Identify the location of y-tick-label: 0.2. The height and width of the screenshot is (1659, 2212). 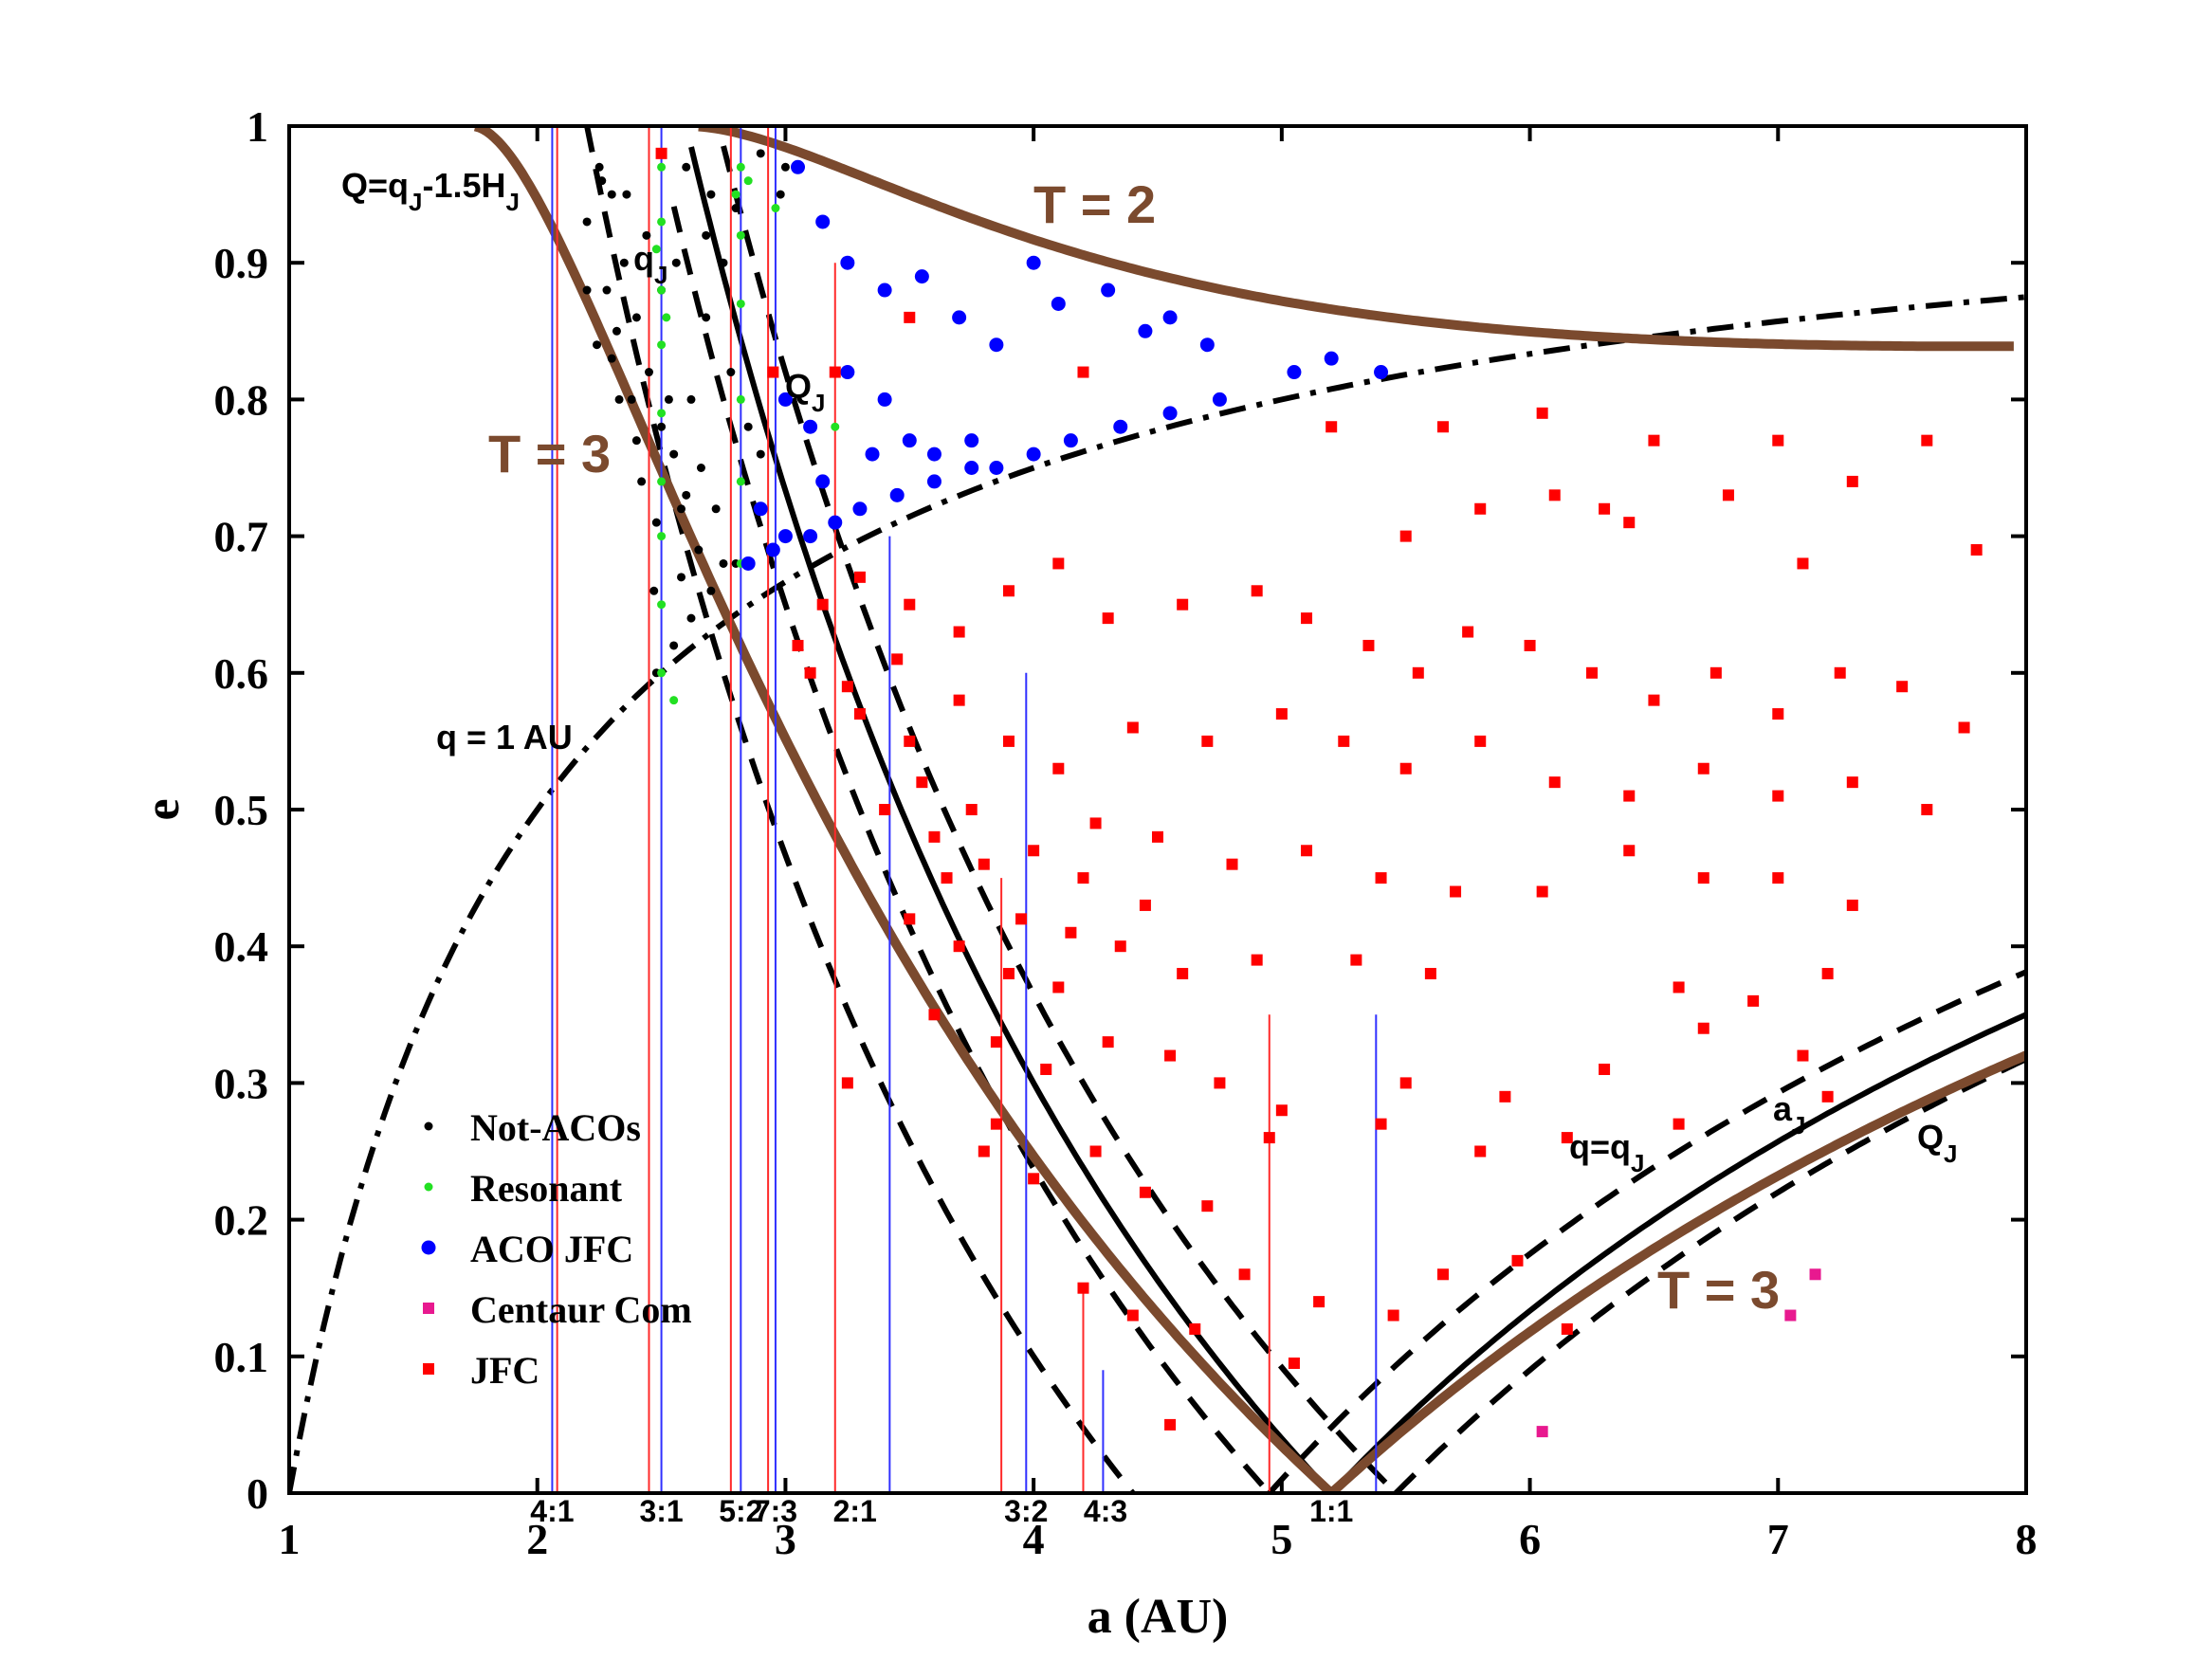
(241, 1220).